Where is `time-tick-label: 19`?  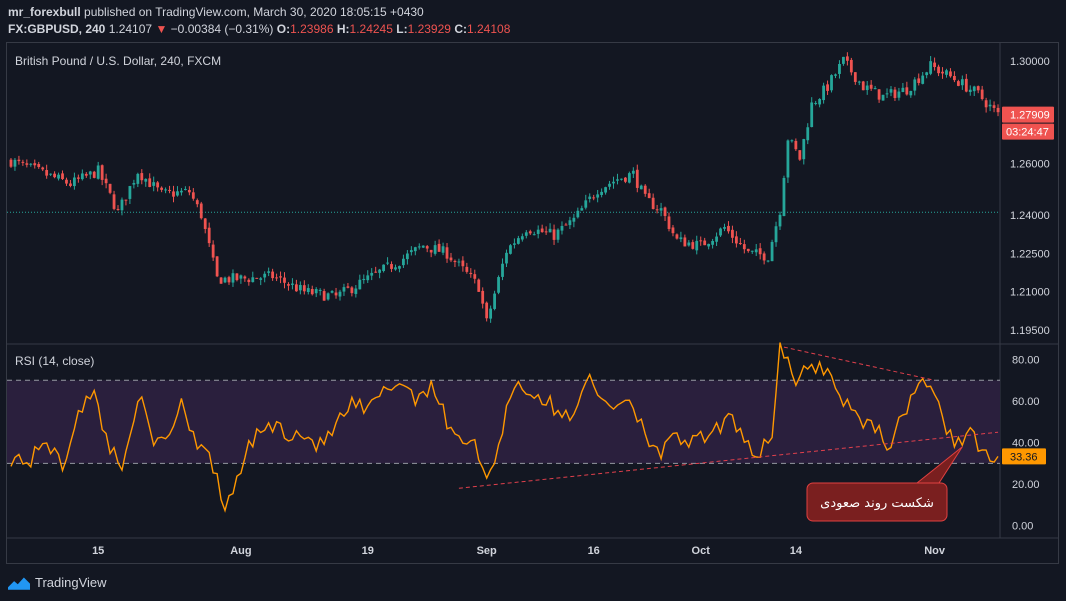 time-tick-label: 19 is located at coordinates (368, 551).